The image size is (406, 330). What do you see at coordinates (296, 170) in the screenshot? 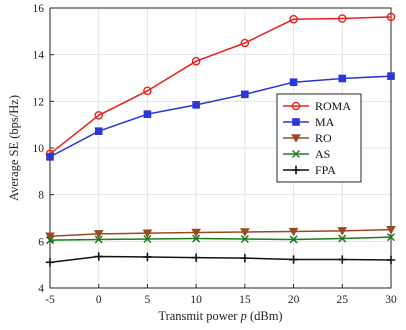
I see `legend-marker-fpa` at bounding box center [296, 170].